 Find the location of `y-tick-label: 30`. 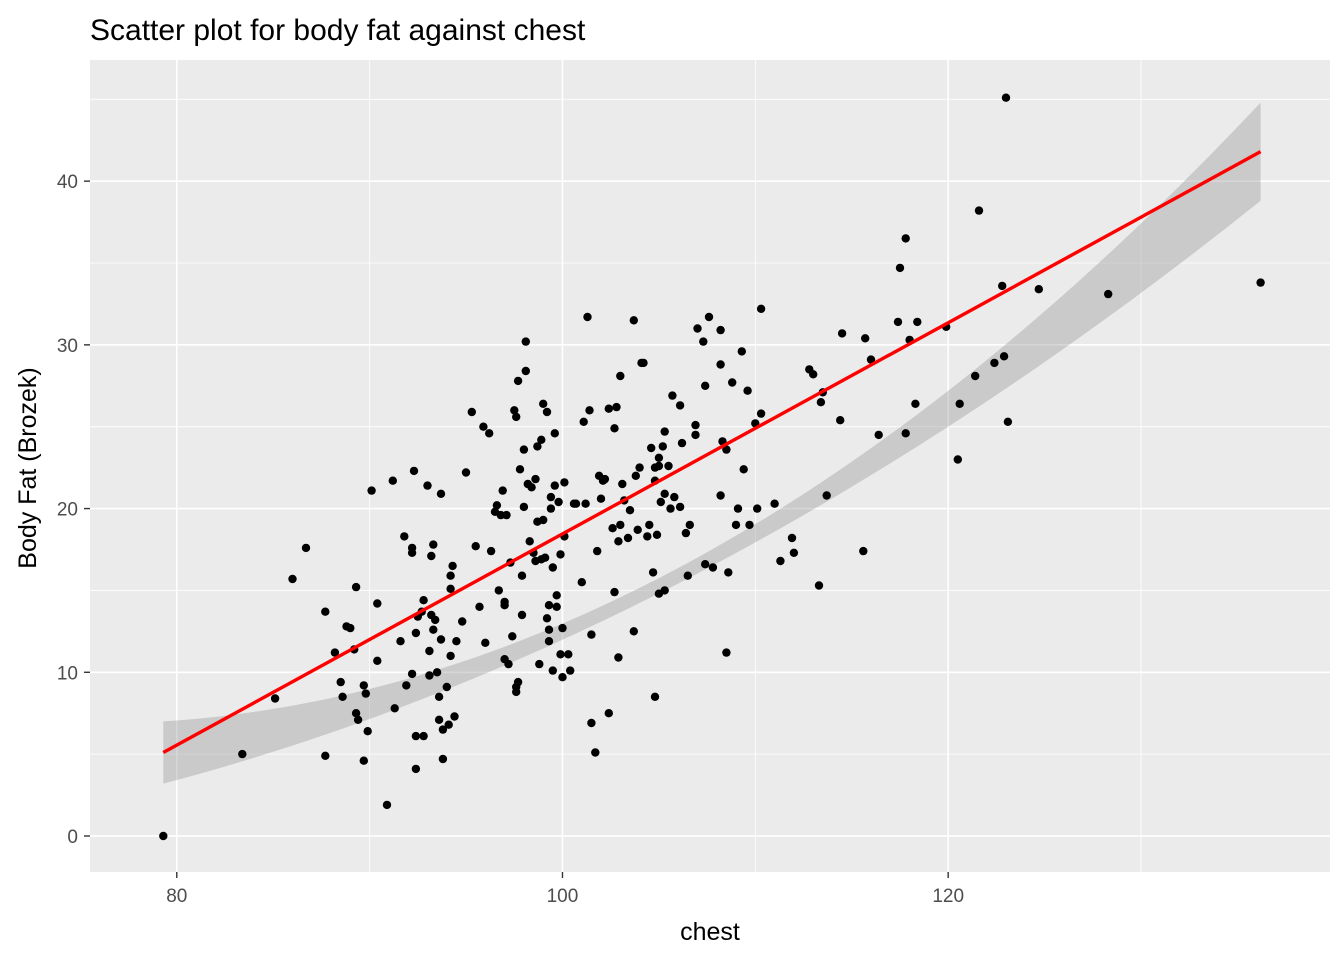

y-tick-label: 30 is located at coordinates (67, 346).